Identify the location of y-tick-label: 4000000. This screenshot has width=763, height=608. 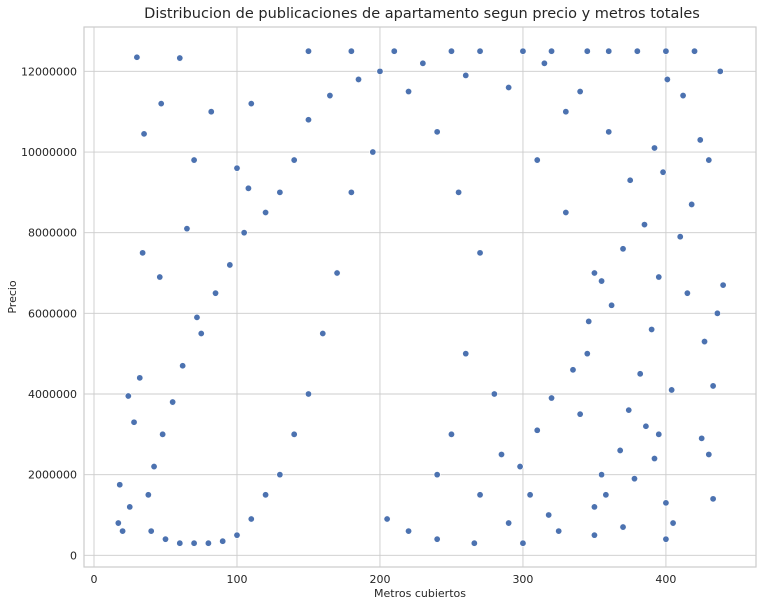
(52, 394).